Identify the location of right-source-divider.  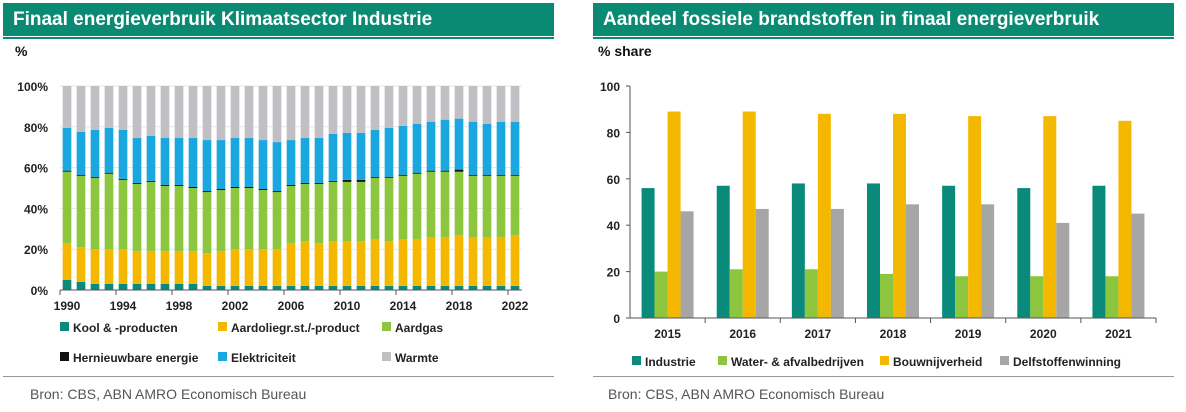
(883, 376).